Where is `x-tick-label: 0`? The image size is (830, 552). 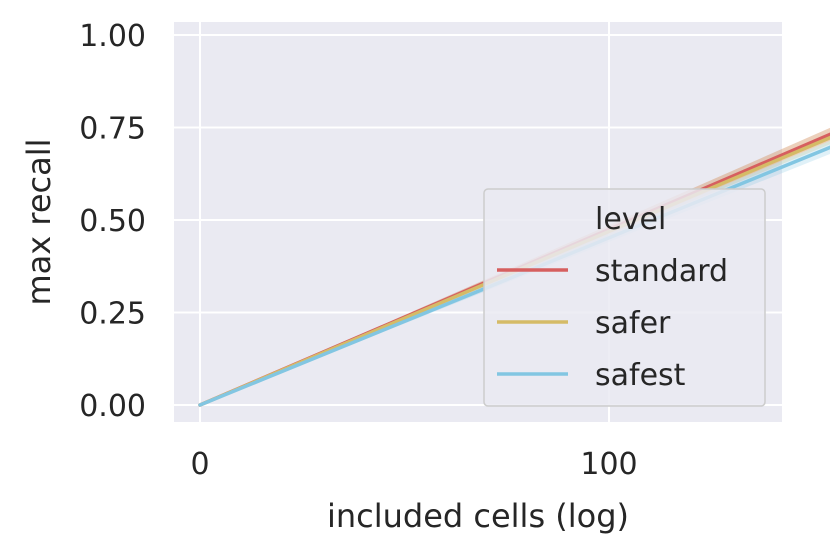 x-tick-label: 0 is located at coordinates (199, 464).